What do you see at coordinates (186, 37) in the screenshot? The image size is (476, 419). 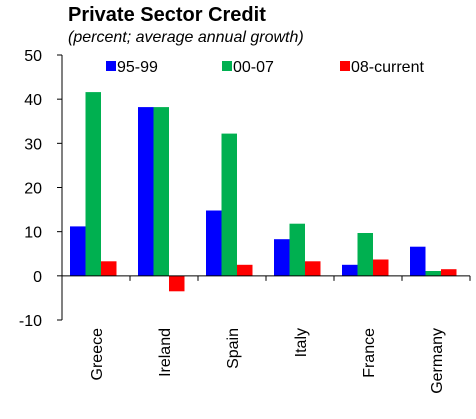 I see `chart-subtitle: (percent; average annual growth)` at bounding box center [186, 37].